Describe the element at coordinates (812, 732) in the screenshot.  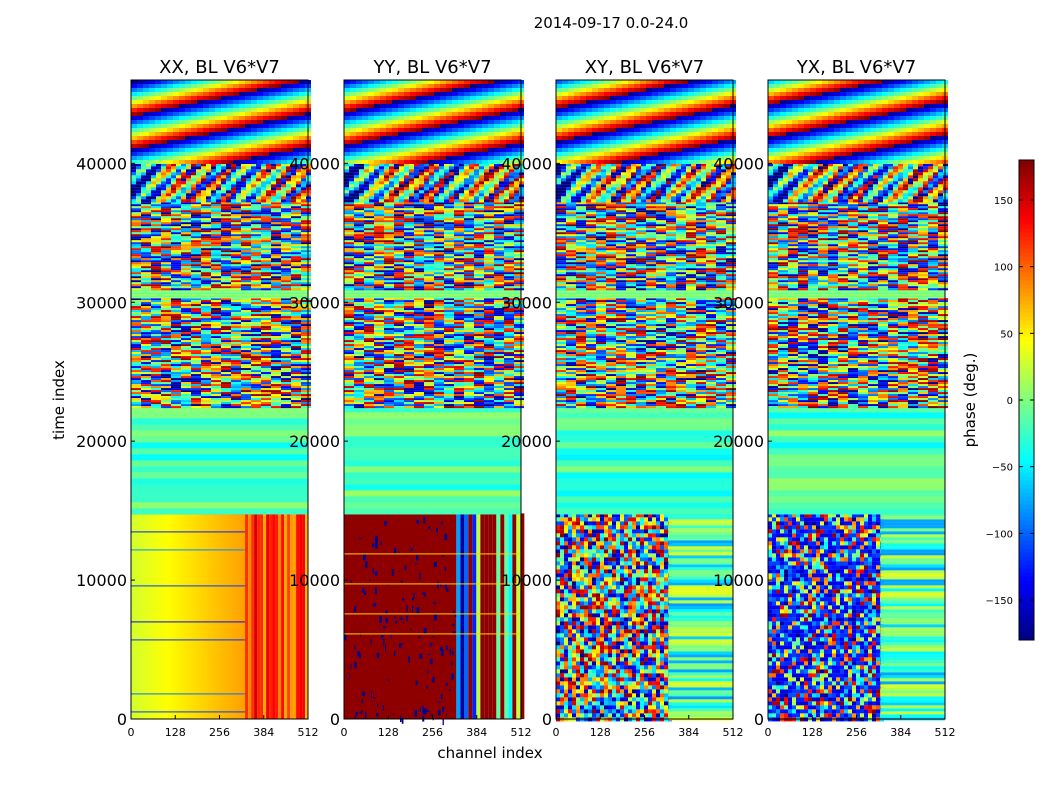
I see `x-tick-label: 128` at that location.